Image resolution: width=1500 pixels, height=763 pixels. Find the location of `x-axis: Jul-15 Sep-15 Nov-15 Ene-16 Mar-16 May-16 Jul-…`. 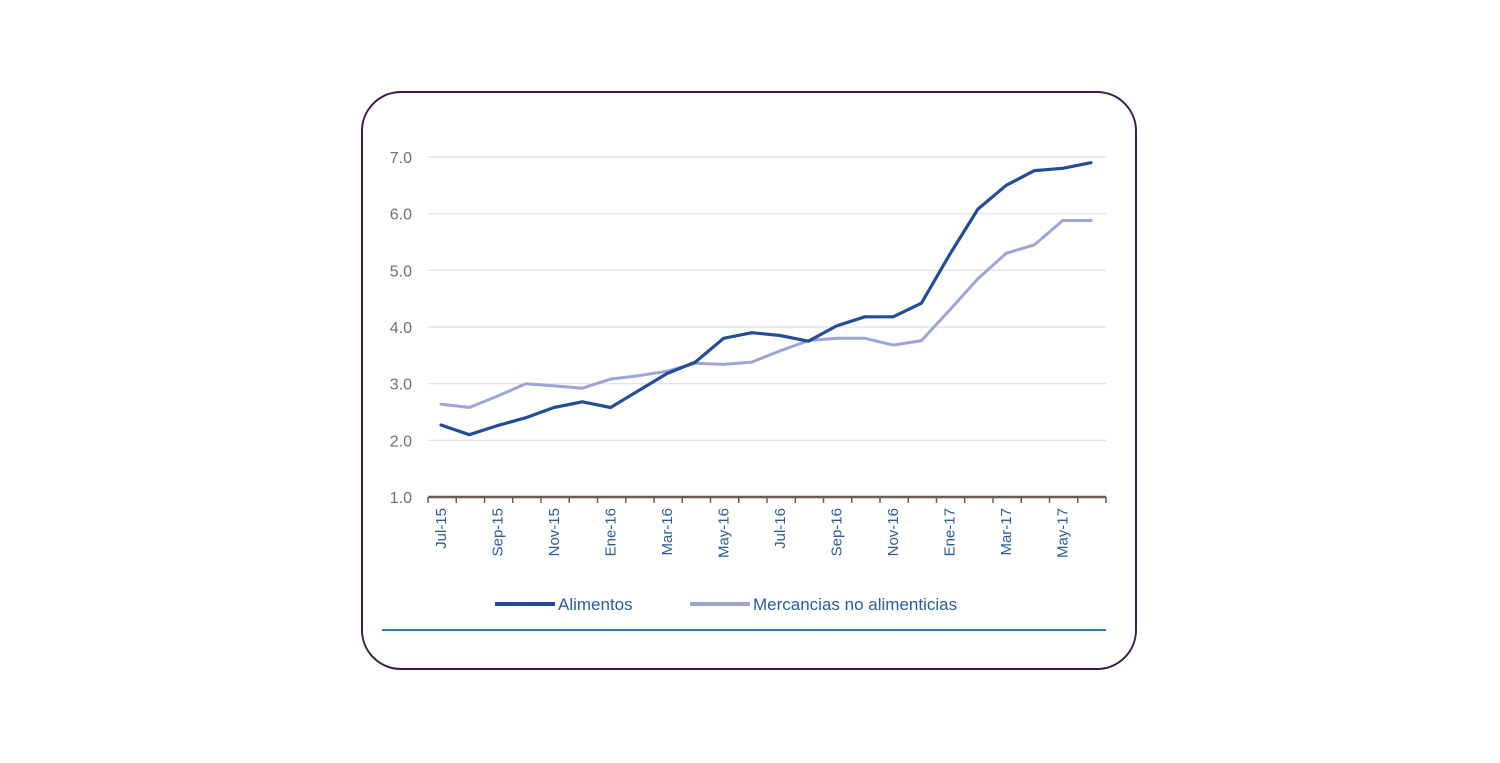

x-axis: Jul-15 Sep-15 Nov-15 Ene-16 Mar-16 May-16 Jul-… is located at coordinates (767, 526).